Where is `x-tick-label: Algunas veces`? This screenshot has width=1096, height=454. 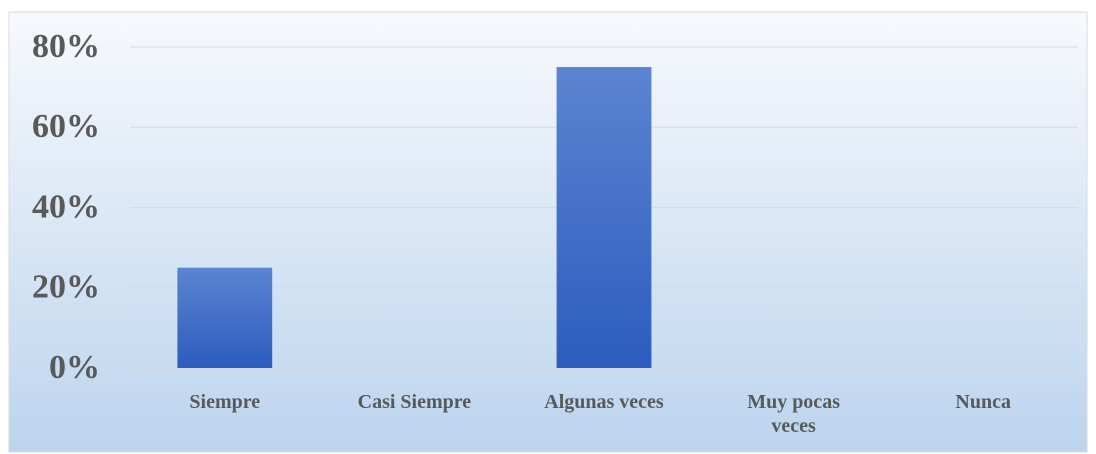 x-tick-label: Algunas veces is located at coordinates (604, 402).